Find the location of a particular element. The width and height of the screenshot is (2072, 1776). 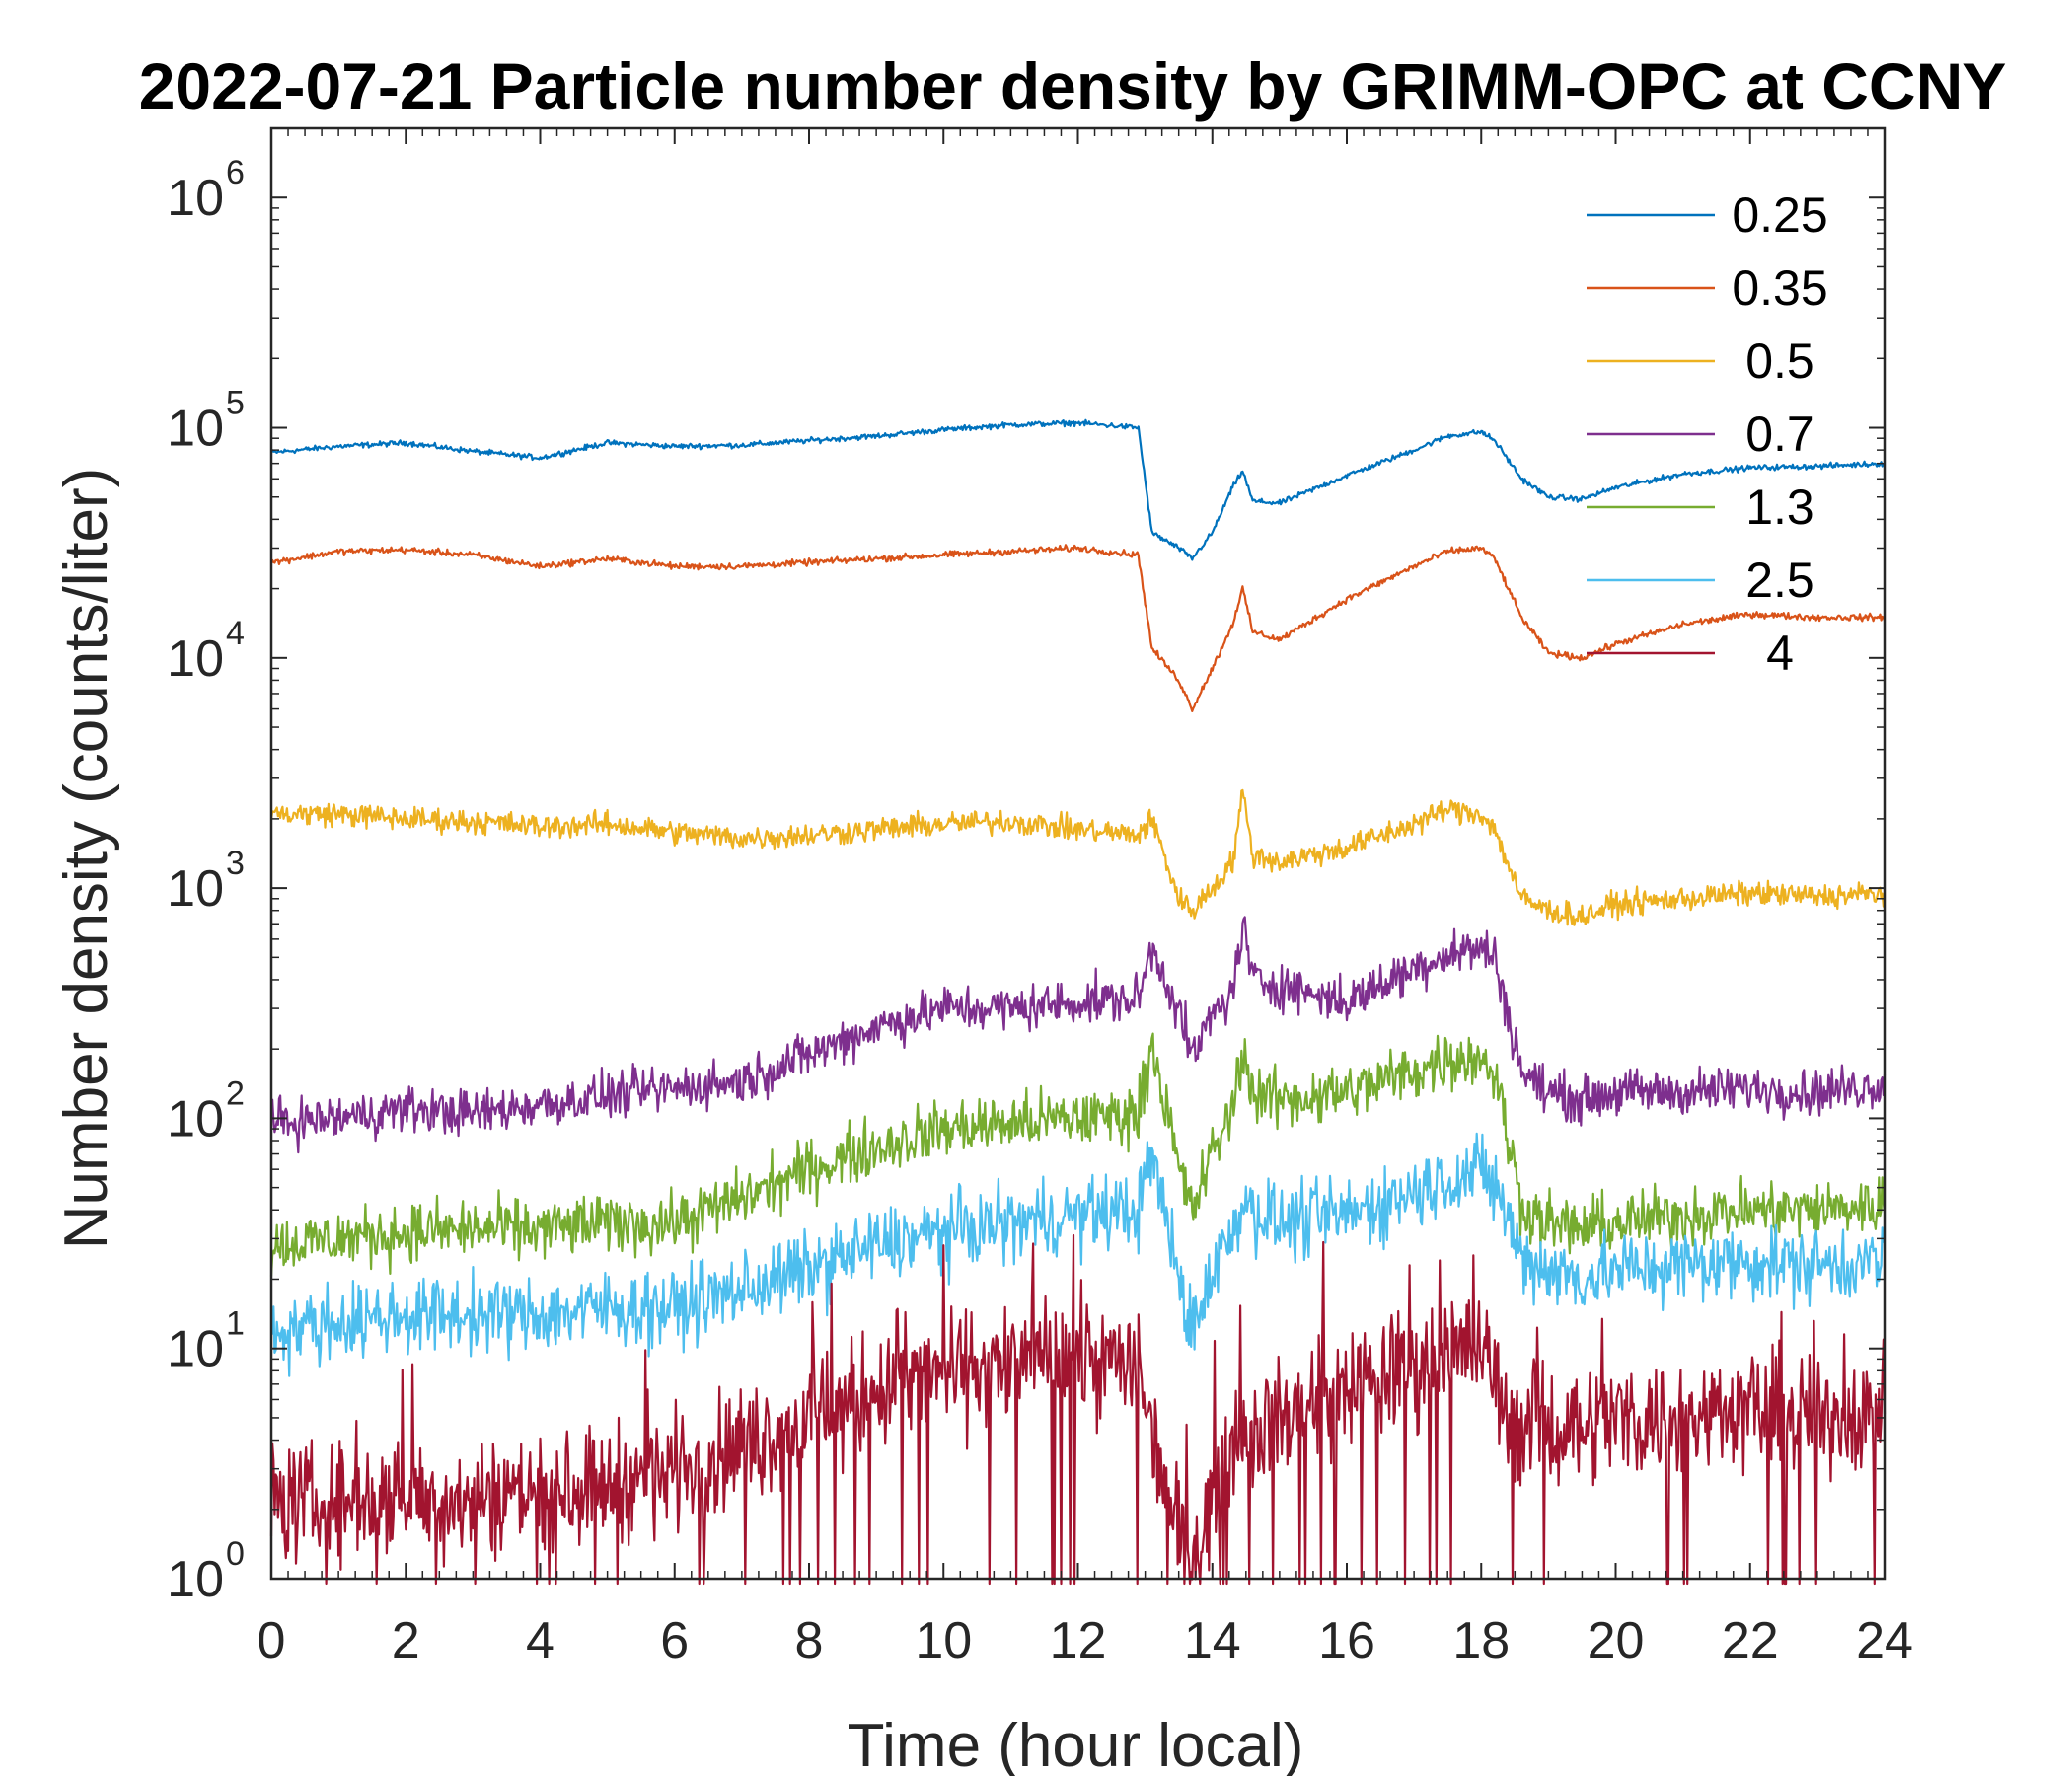

legend: 0.25 0.35 0.5 0.7 1.3 2.5 4 is located at coordinates (1707, 434).